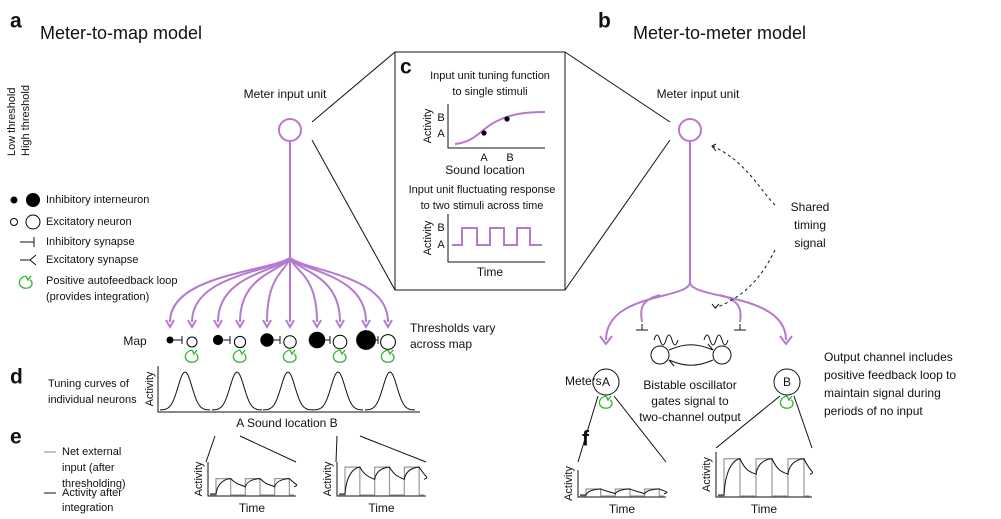 The image size is (1001, 519). What do you see at coordinates (91, 452) in the screenshot?
I see `legend-text: Net external` at bounding box center [91, 452].